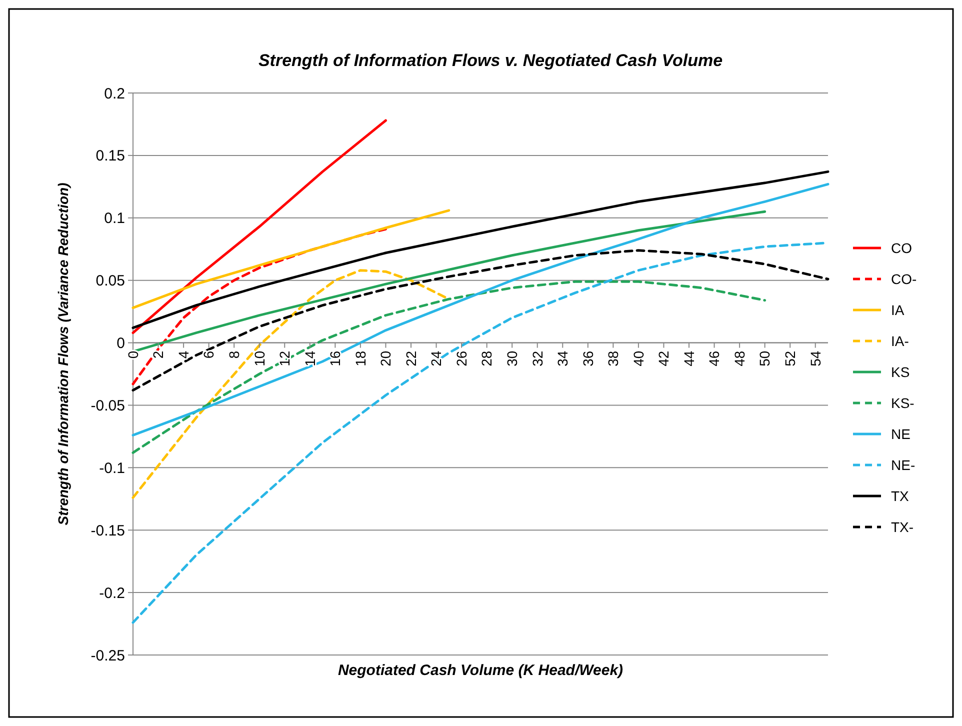  I want to click on x-tick-label: 2, so click(158, 354).